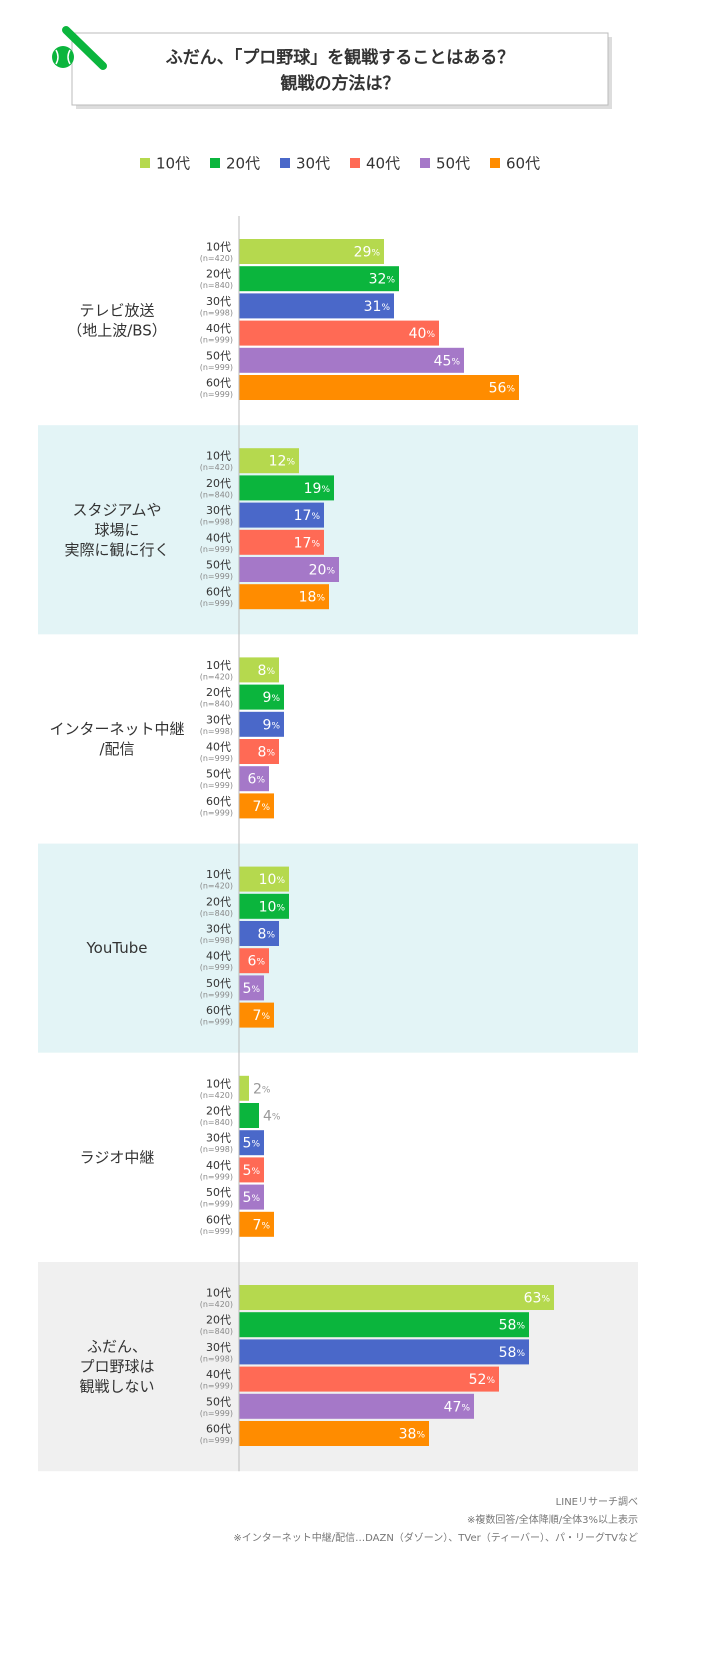 Image resolution: width=720 pixels, height=1660 pixels. What do you see at coordinates (482, 1380) in the screenshot?
I see `value-label: 52%` at bounding box center [482, 1380].